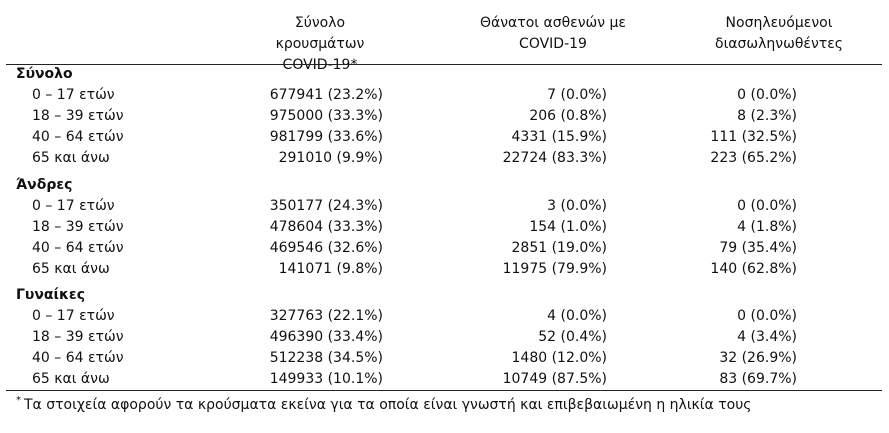 This screenshot has width=889, height=433. Describe the element at coordinates (753, 137) in the screenshot. I see `intubated-cell: 111 (32.5%)` at that location.